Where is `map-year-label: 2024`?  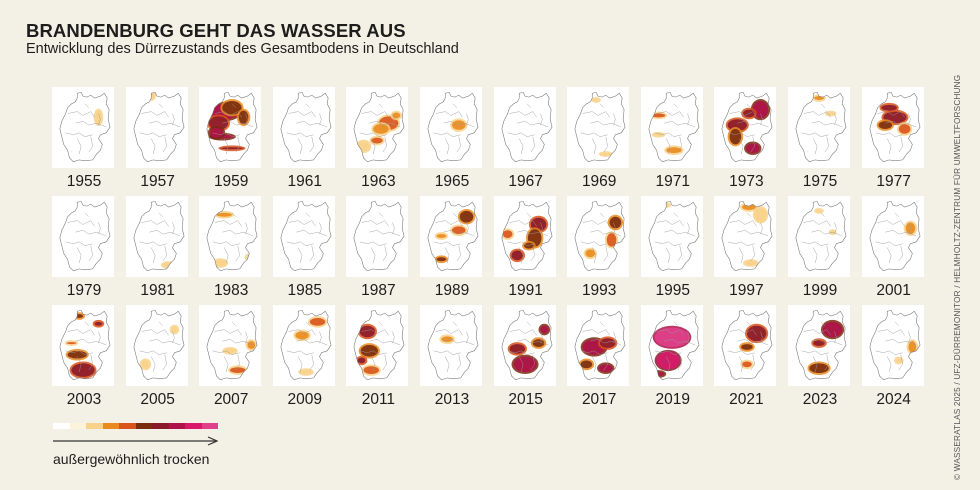
map-year-label: 2024 is located at coordinates (893, 399).